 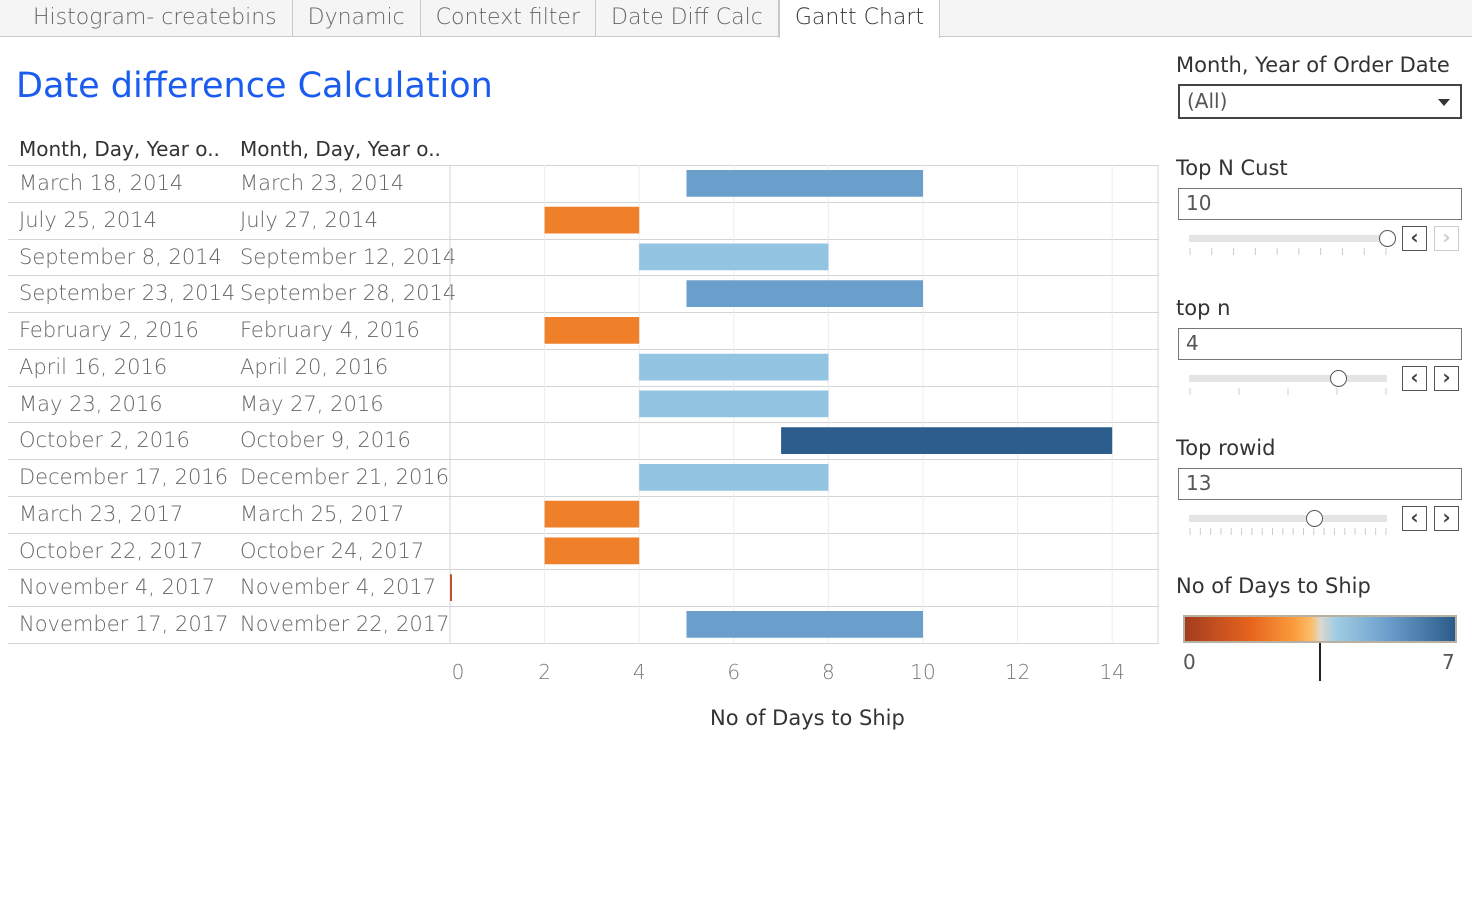 What do you see at coordinates (330, 330) in the screenshot?
I see `end-date: February 4, 2016` at bounding box center [330, 330].